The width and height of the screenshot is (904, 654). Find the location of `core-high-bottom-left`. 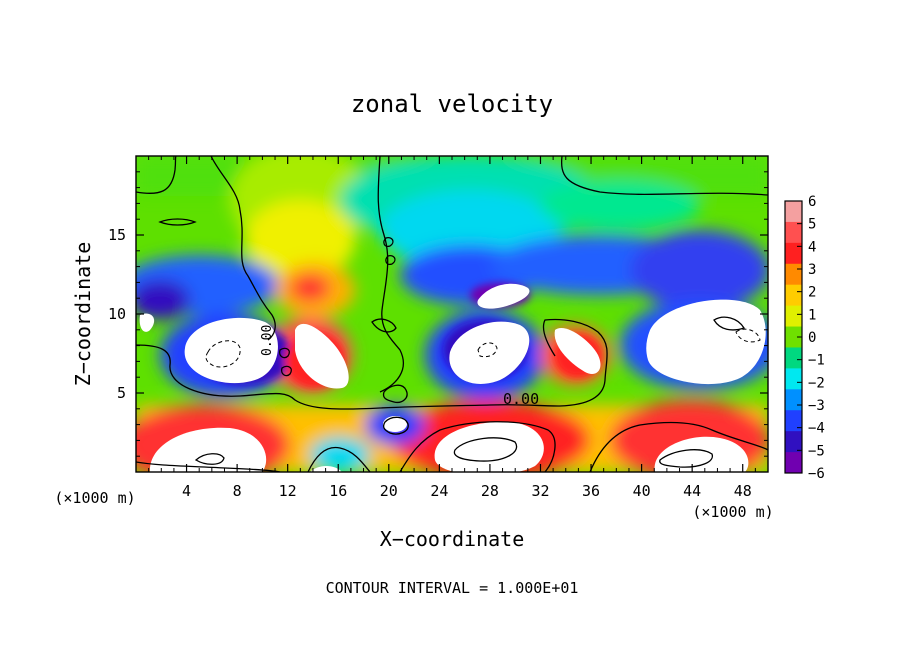

core-high-bottom-left is located at coordinates (208, 449).